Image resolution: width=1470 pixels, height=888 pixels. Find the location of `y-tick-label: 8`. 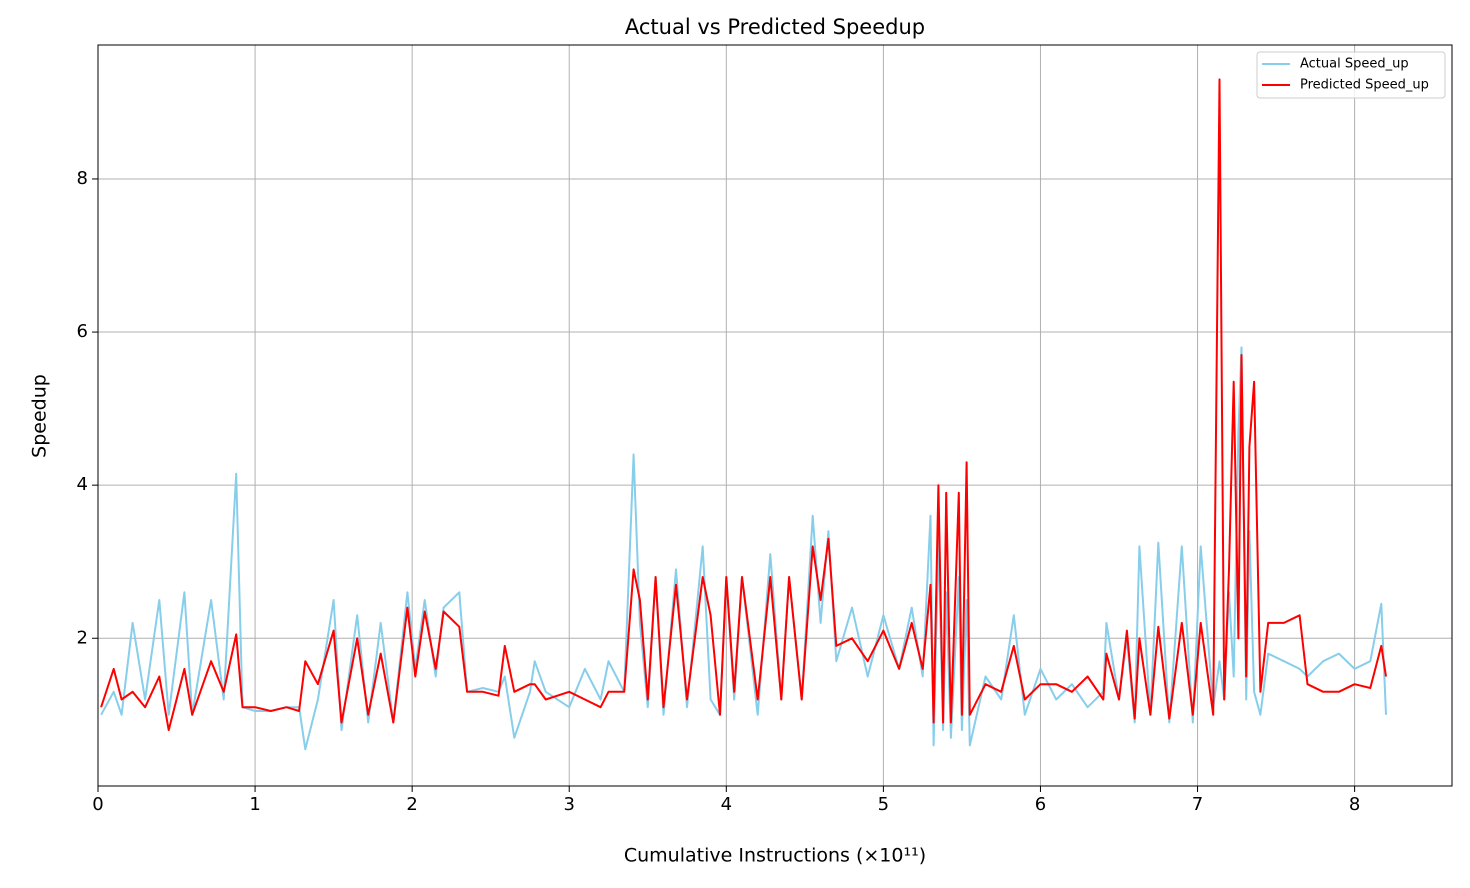

y-tick-label: 8 is located at coordinates (82, 178).